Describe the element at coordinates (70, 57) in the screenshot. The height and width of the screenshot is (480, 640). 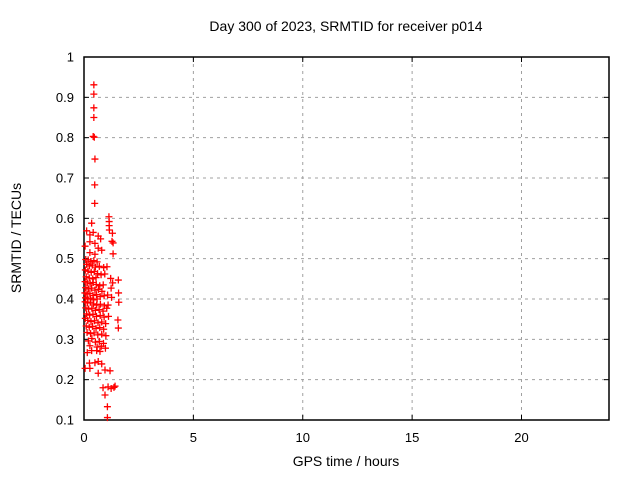
I see `y-tick-label: 1` at that location.